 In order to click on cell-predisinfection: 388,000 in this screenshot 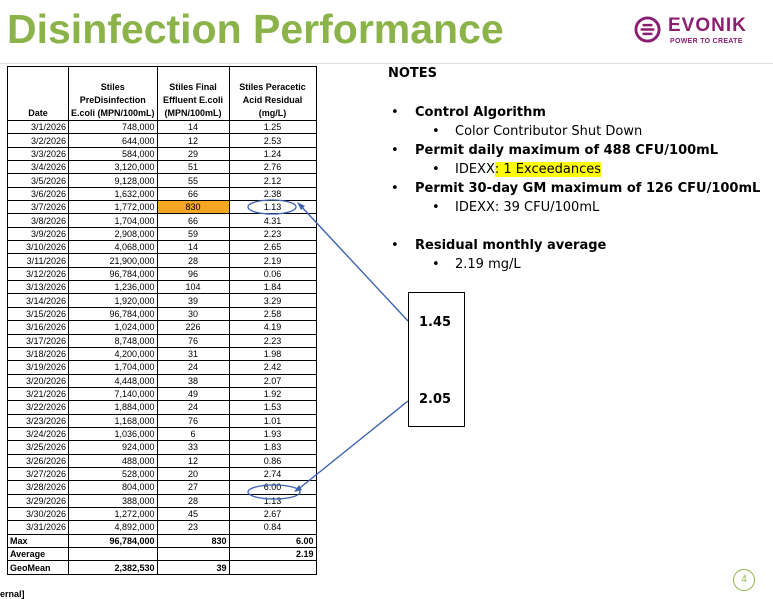, I will do `click(113, 500)`.